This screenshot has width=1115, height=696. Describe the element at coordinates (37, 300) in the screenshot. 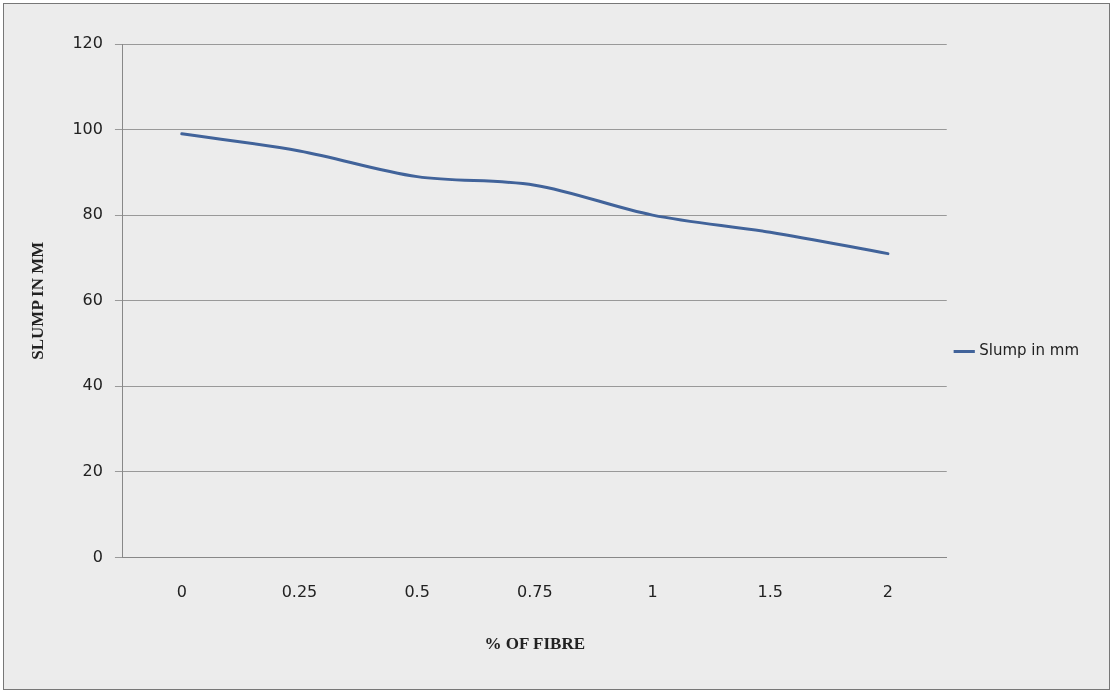

I see `y-axis-title: SLUMP IN MM` at that location.